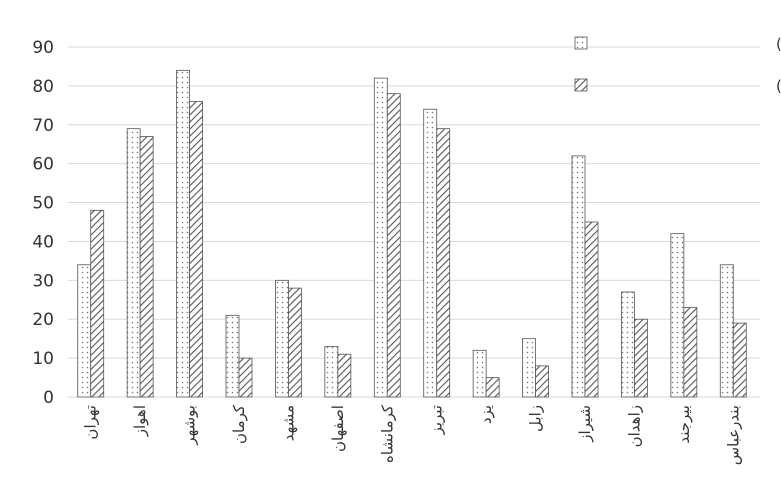  Describe the element at coordinates (43, 359) in the screenshot. I see `y-tick-label: 10` at that location.